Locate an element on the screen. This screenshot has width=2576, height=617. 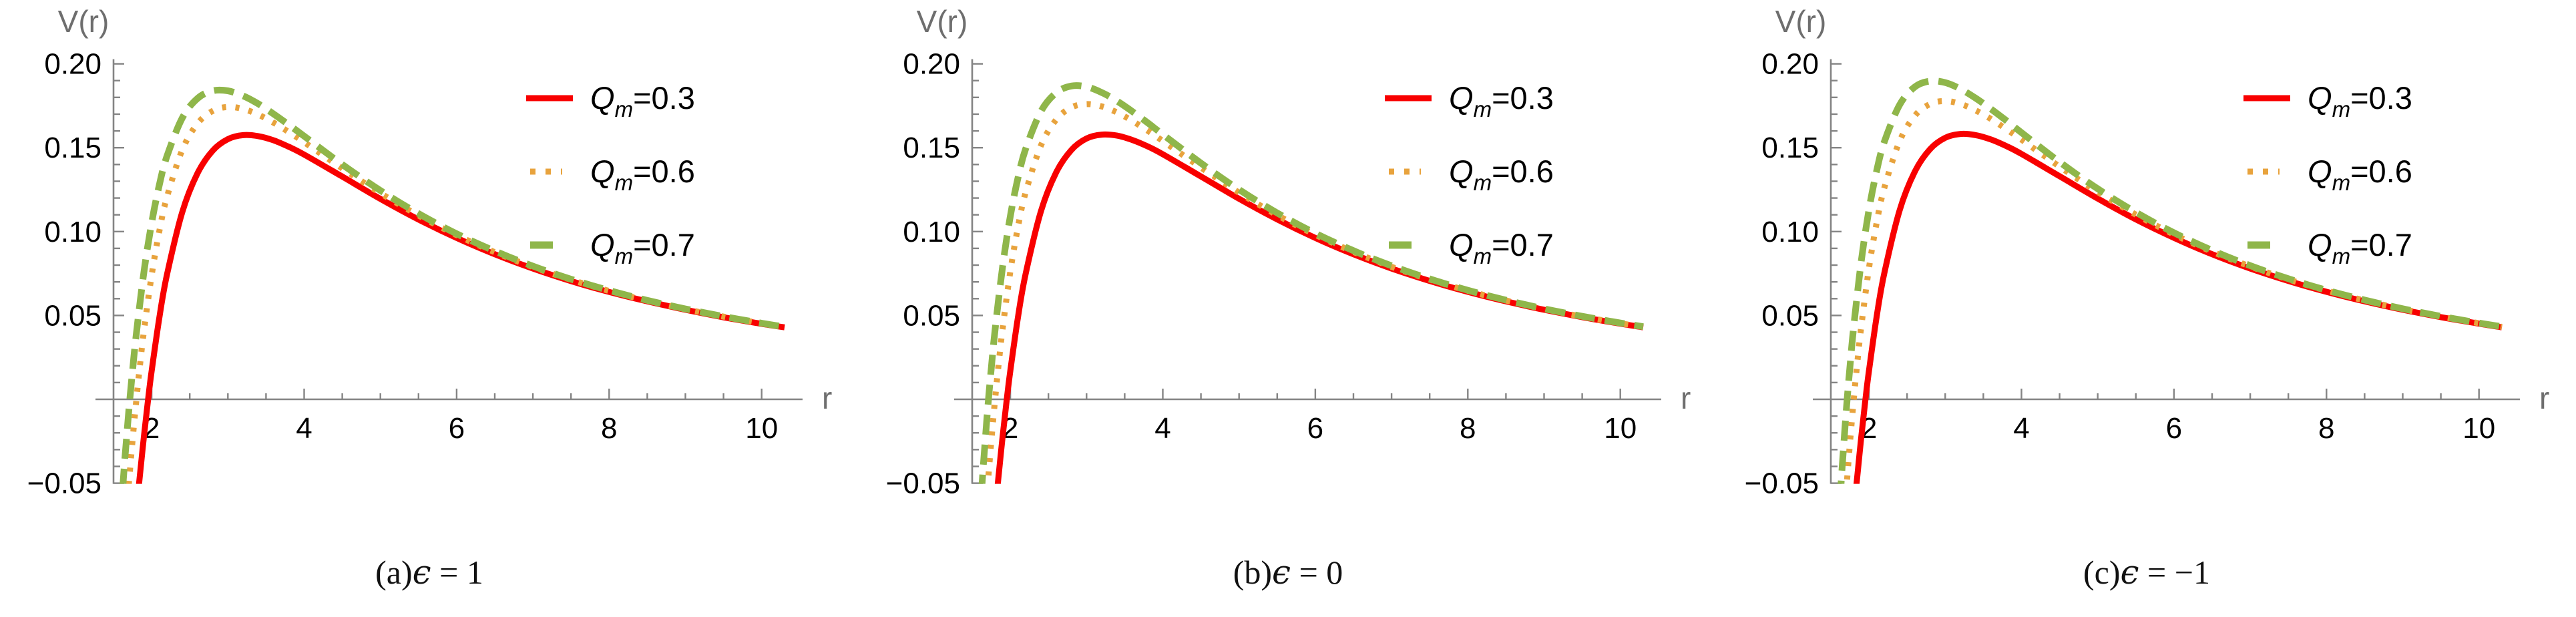
caption-b-tag: (b) is located at coordinates (1253, 572).